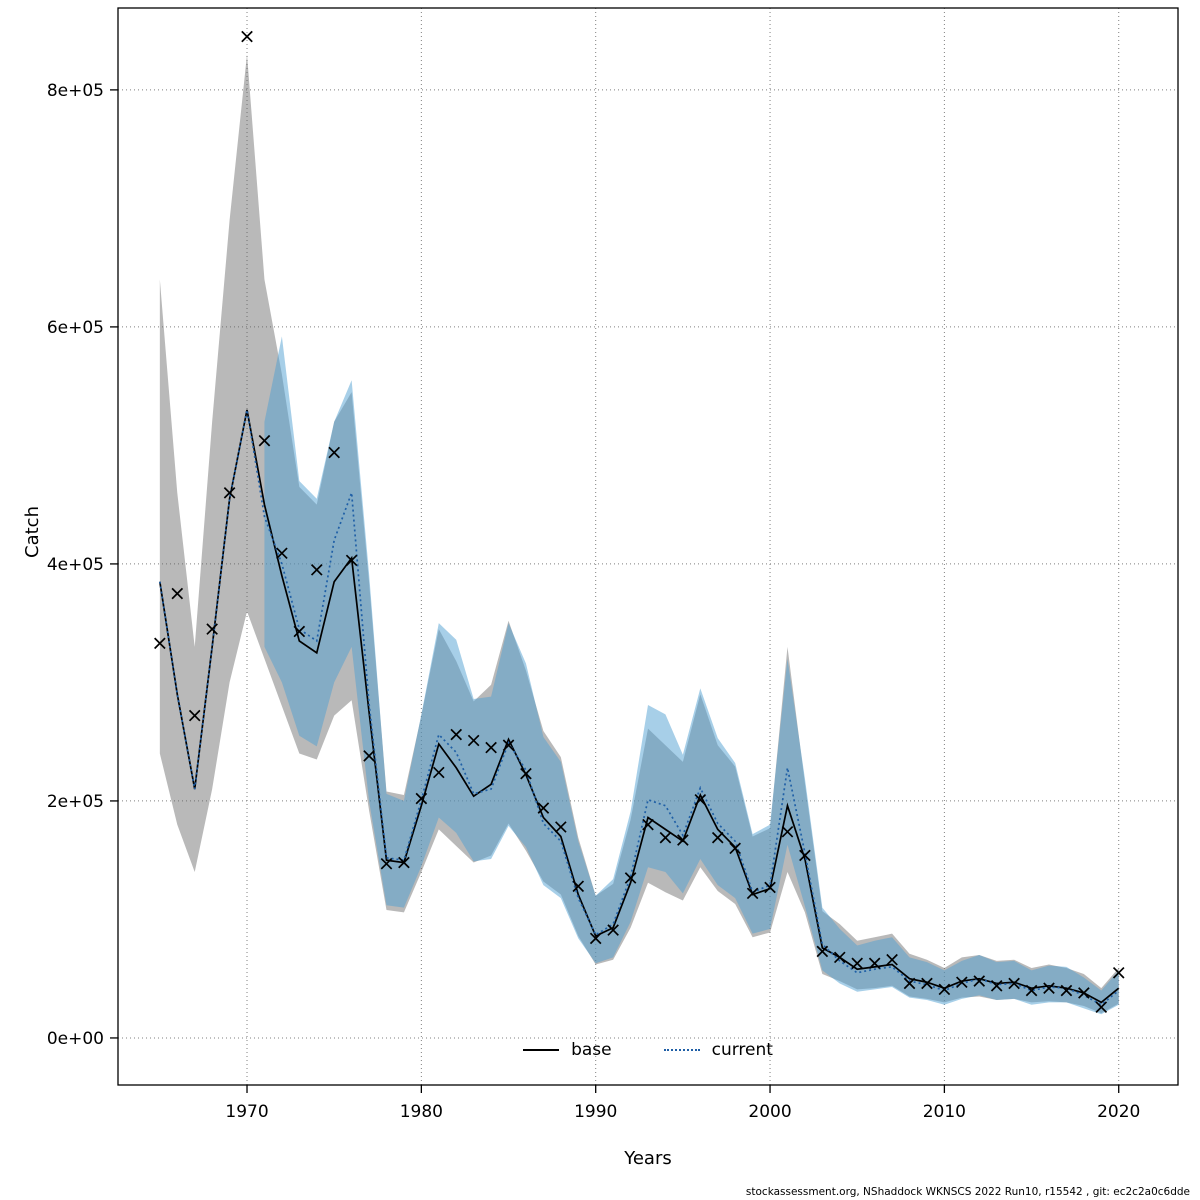 This screenshot has height=1200, width=1200. What do you see at coordinates (595, 1112) in the screenshot?
I see `svg-text: 1990` at bounding box center [595, 1112].